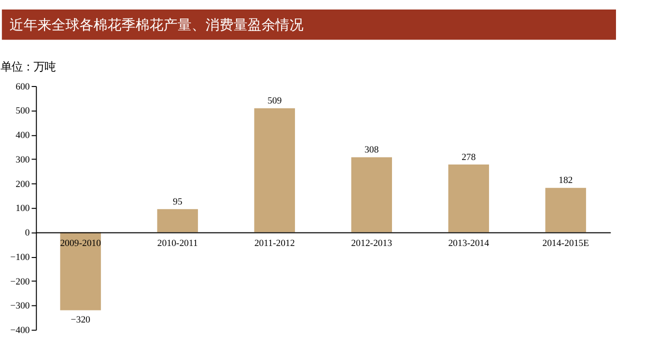 The width and height of the screenshot is (650, 341). I want to click on y-tick-label: 100, so click(23, 209).